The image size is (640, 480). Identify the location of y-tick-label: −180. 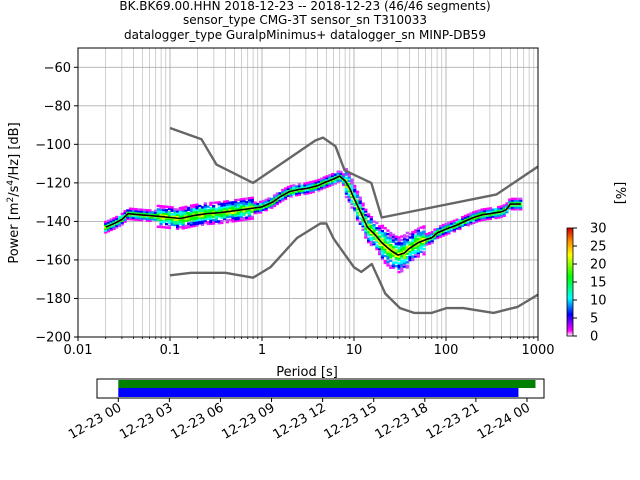
(53, 299).